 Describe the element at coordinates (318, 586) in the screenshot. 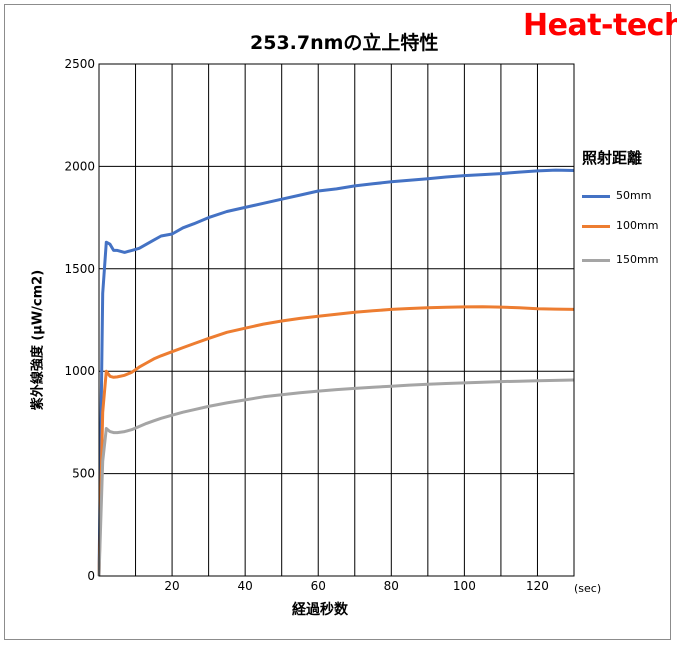

I see `x-tick-label: 60` at that location.